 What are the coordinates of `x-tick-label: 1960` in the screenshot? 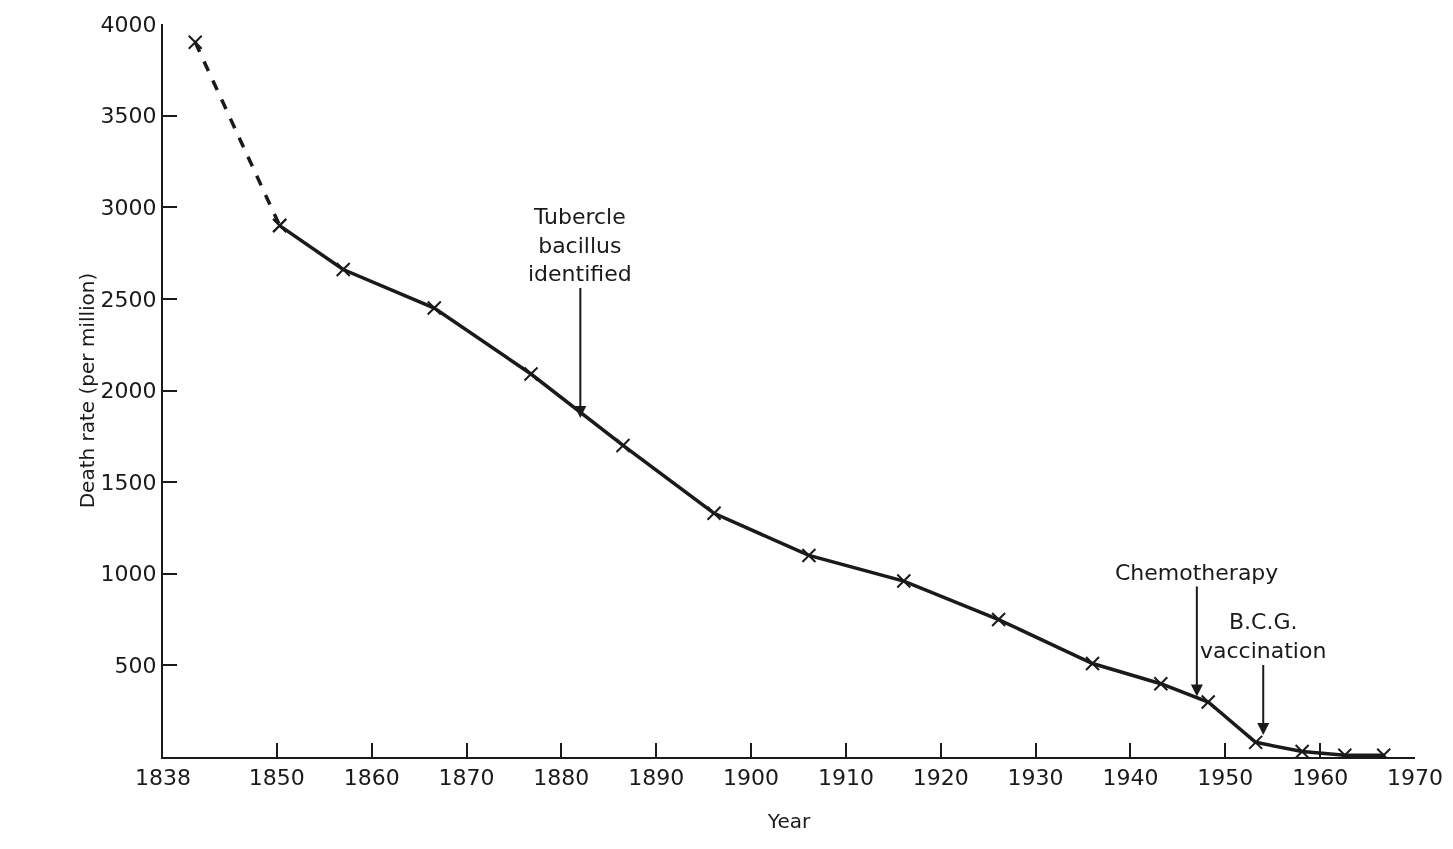 It's located at (1320, 778).